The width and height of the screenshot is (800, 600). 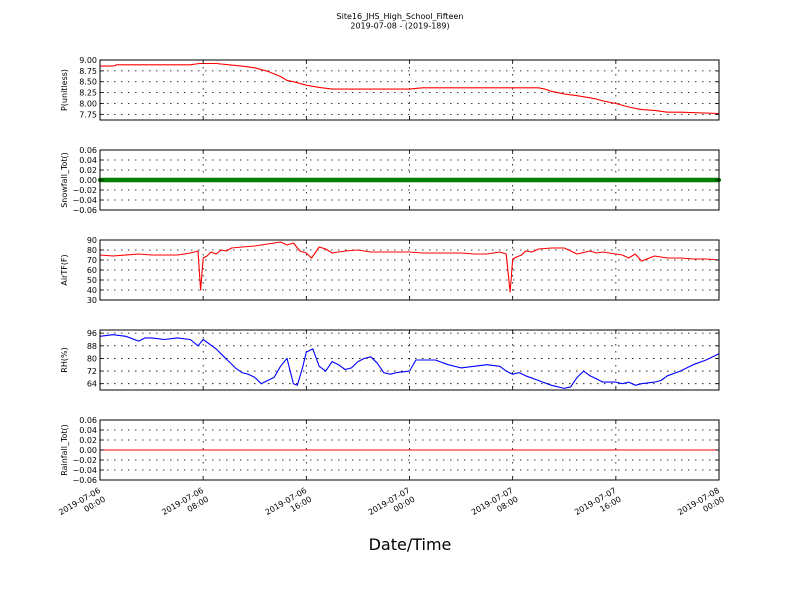 I want to click on y-tick-label: 8.00, so click(x=88, y=103).